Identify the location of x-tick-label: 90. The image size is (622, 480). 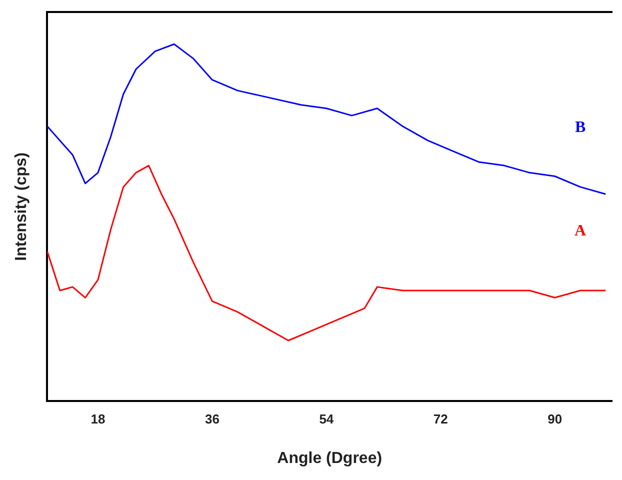
(555, 419).